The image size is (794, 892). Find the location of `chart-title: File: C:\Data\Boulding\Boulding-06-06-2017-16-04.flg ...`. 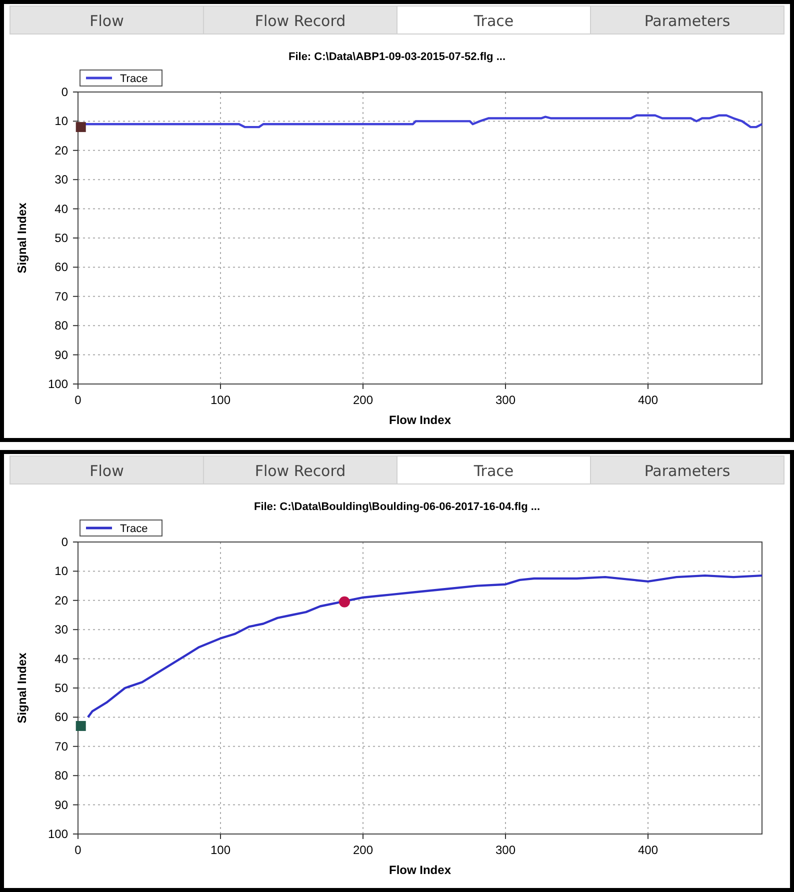

chart-title: File: C:\Data\Boulding\Boulding-06-06-2017-16-04.flg ... is located at coordinates (397, 507).